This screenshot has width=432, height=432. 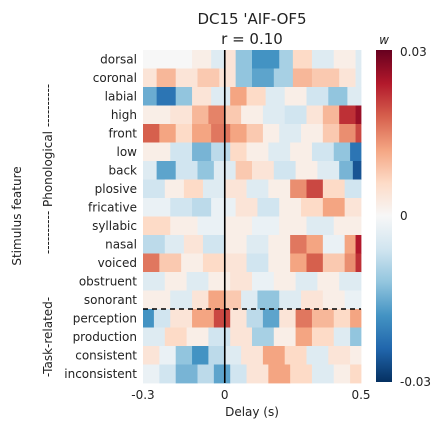 I want to click on group-label-phonological: ---------- Phonological ----------, so click(x=48, y=169).